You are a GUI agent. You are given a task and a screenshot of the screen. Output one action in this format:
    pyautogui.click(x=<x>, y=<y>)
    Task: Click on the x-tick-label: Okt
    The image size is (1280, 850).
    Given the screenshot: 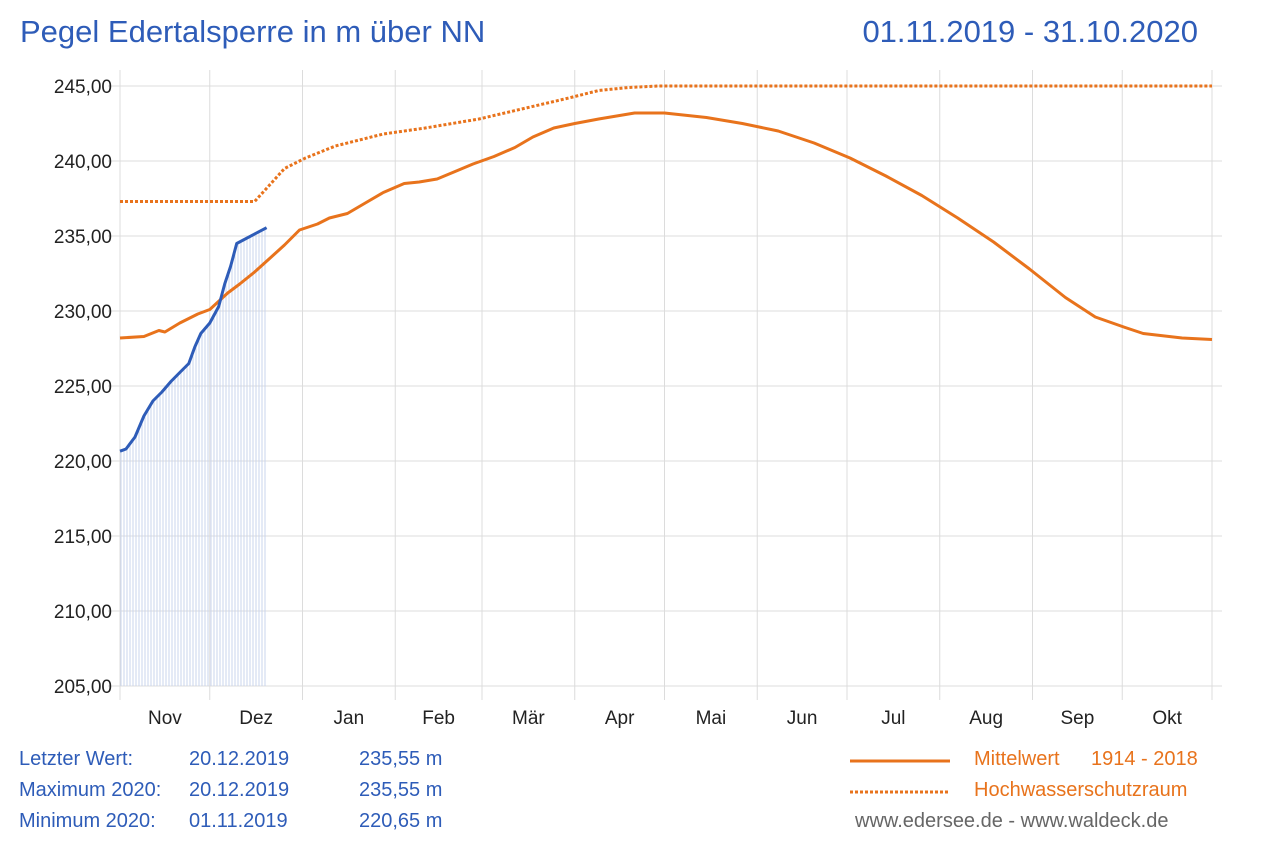 What is the action you would take?
    pyautogui.click(x=1167, y=718)
    